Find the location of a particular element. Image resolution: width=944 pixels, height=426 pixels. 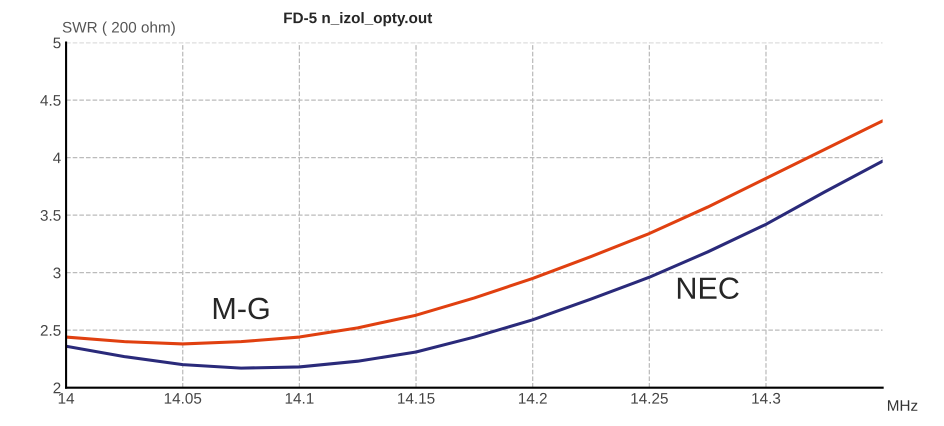

chart-title: FD-5 n_izol_opty.out is located at coordinates (358, 19).